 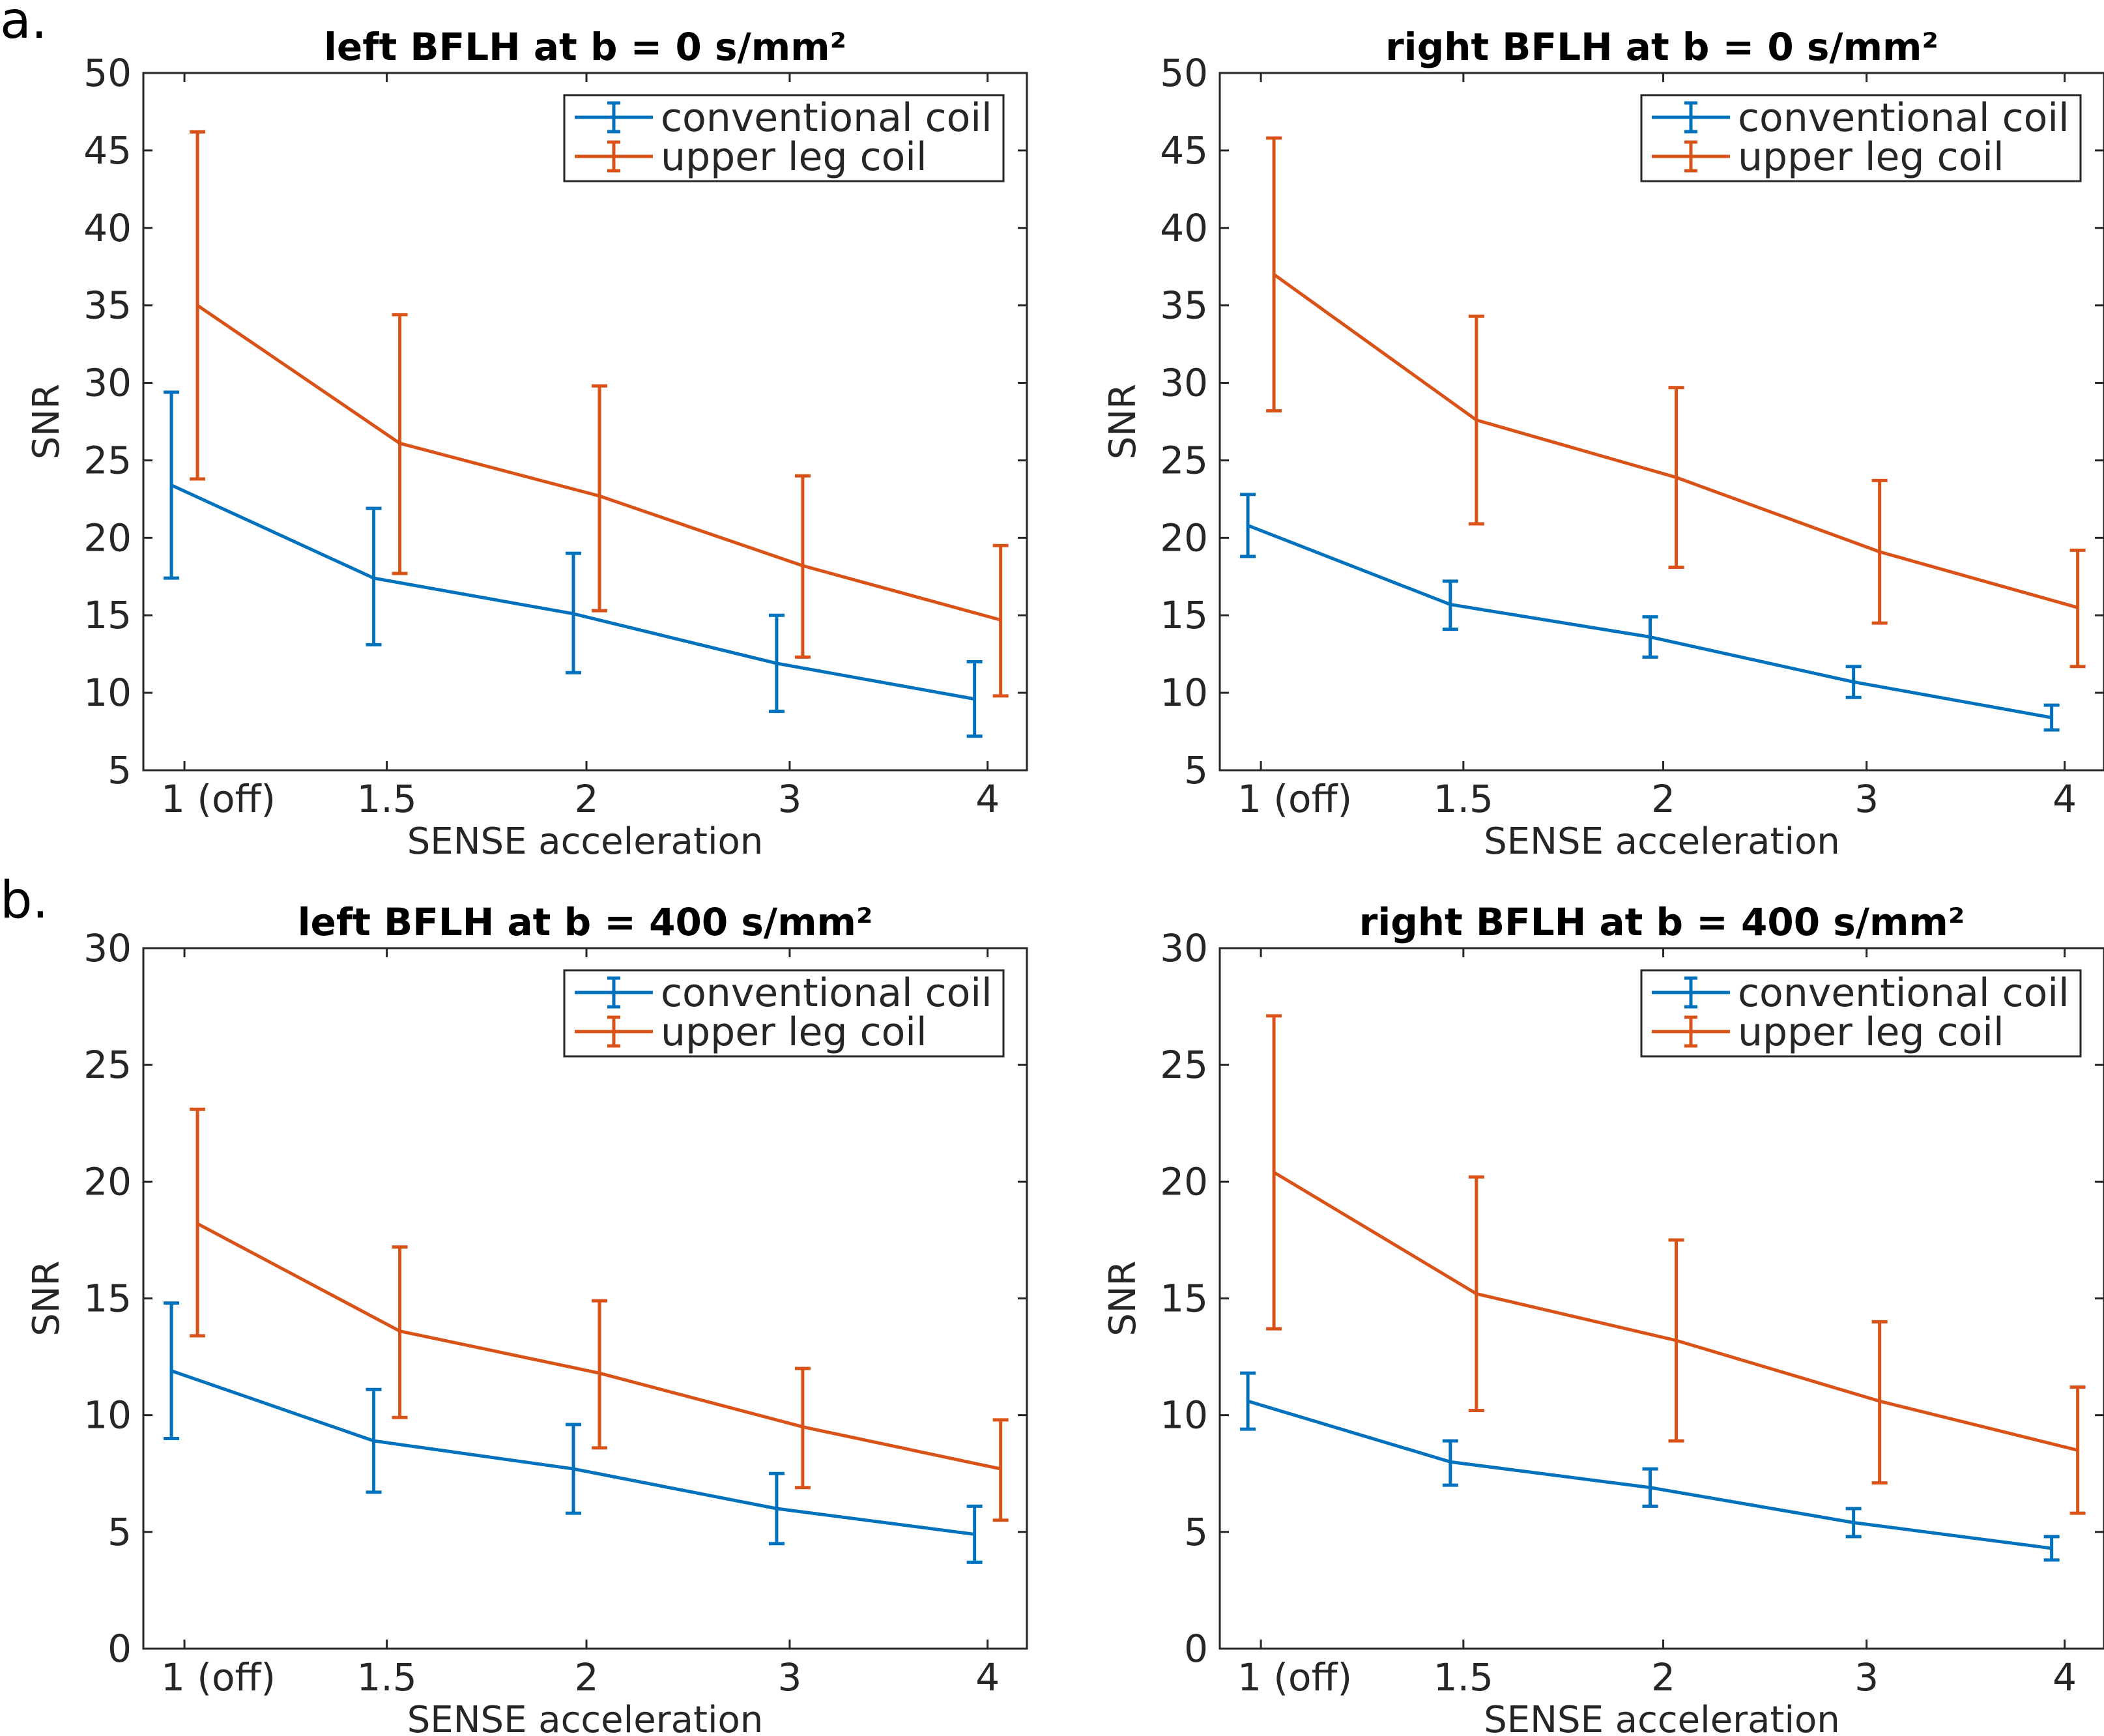 I want to click on chart-title: left BFLH at b = 0 s/mm², so click(x=585, y=47).